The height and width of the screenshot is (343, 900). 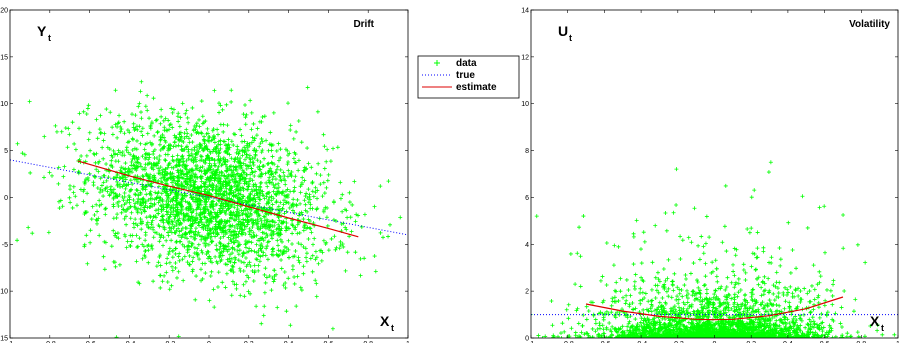 I want to click on x-tick-label: -0.8, so click(x=50, y=342).